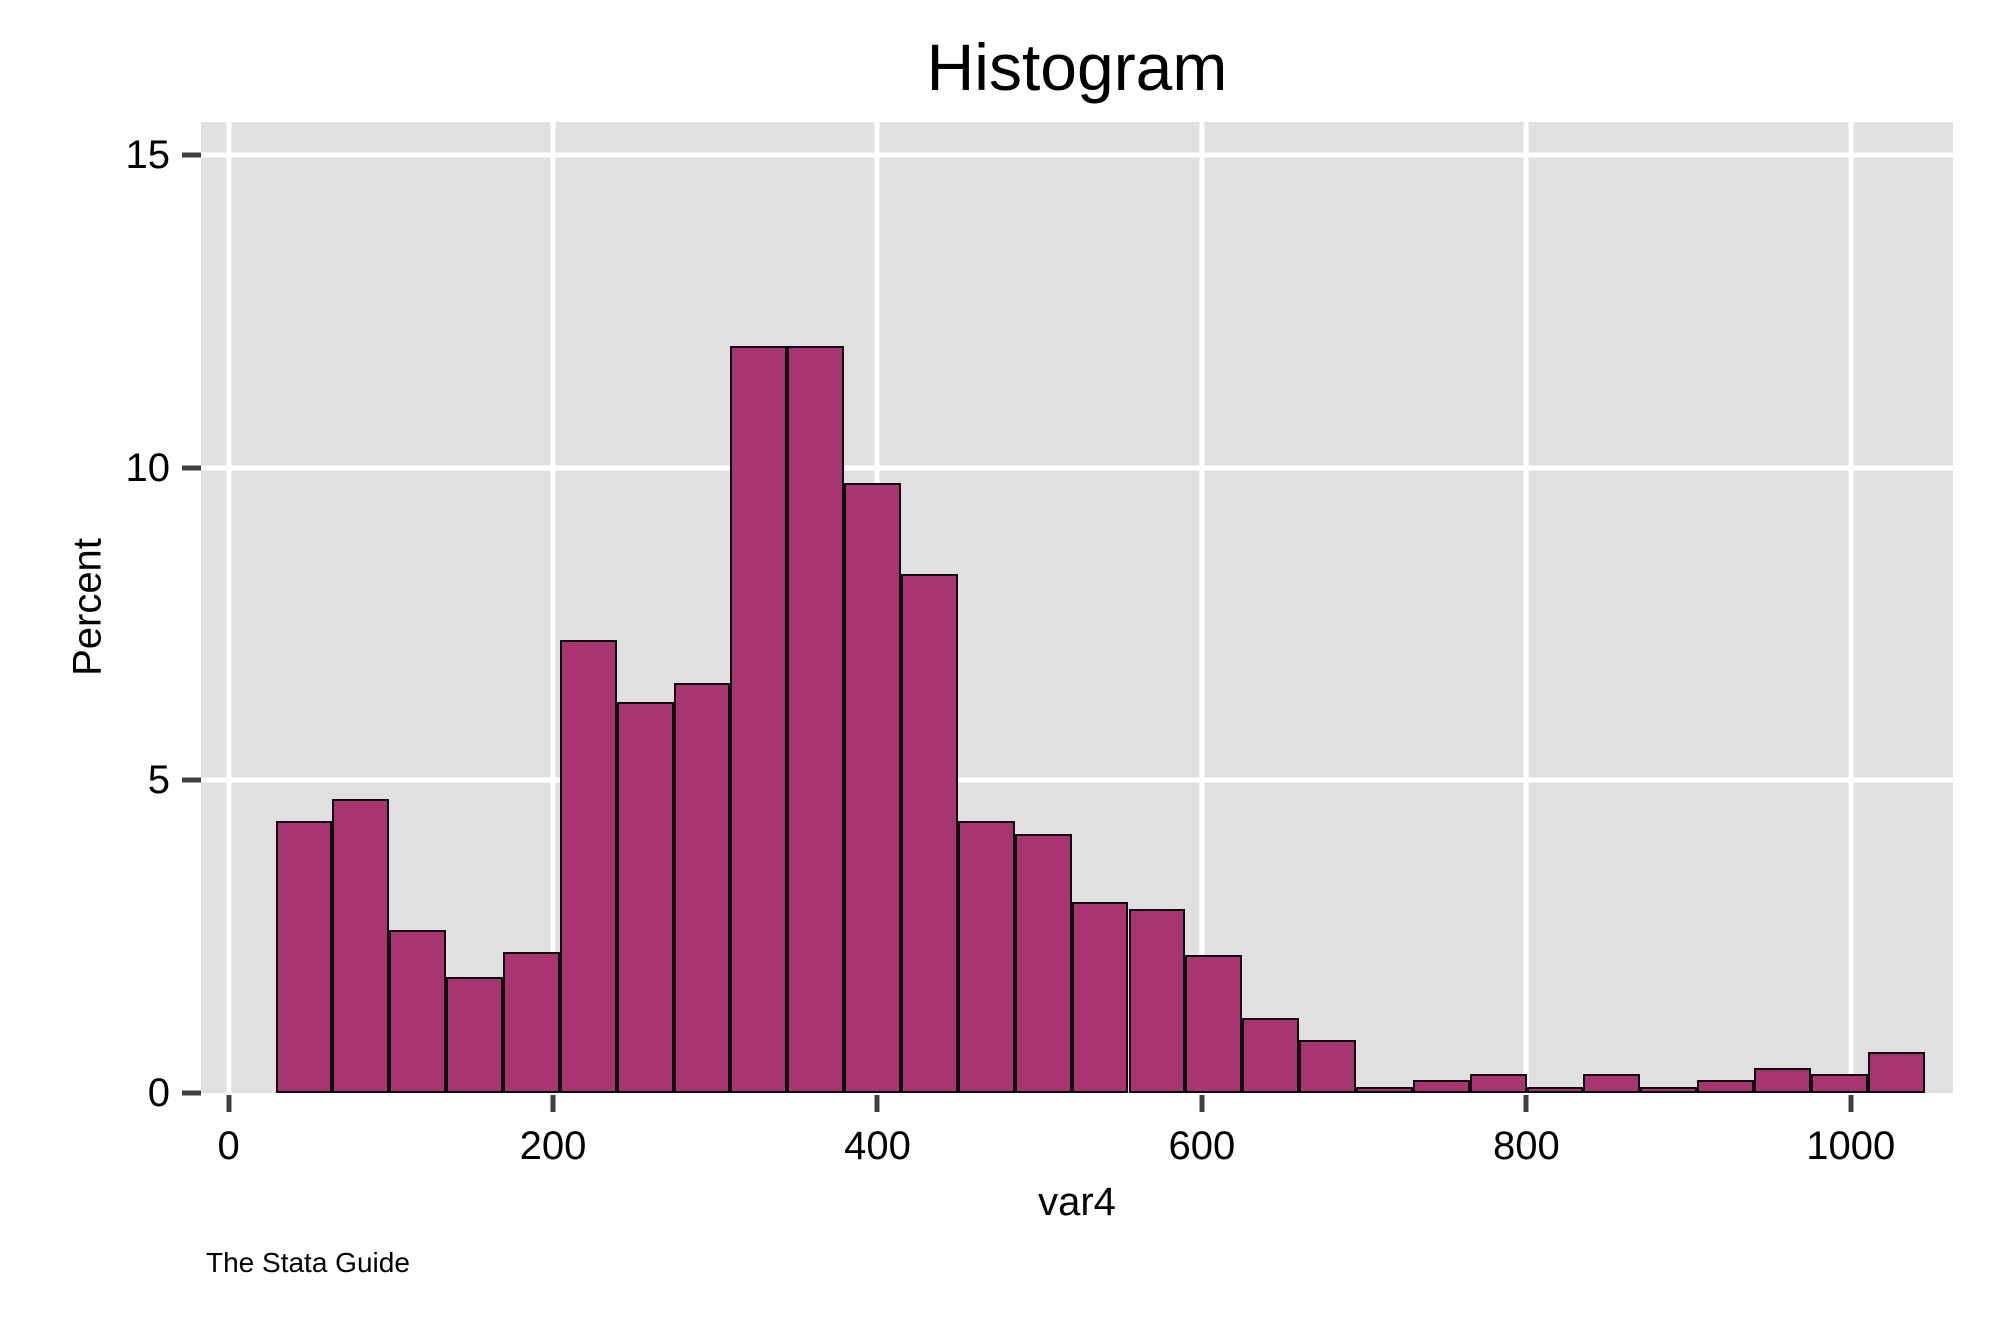  What do you see at coordinates (1851, 1146) in the screenshot?
I see `x-tick-label: 1000` at bounding box center [1851, 1146].